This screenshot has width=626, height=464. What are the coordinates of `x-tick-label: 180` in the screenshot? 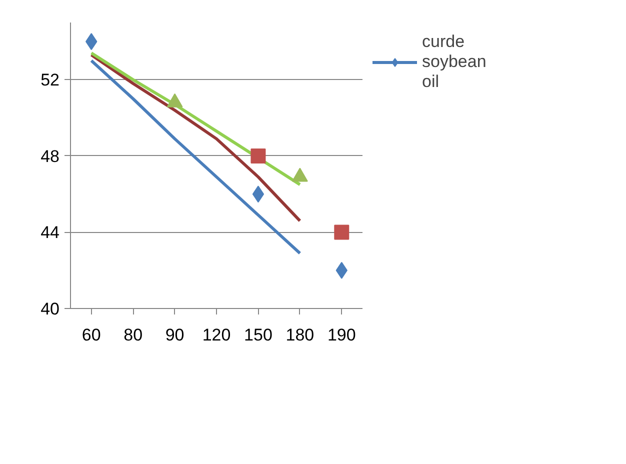 It's located at (300, 335).